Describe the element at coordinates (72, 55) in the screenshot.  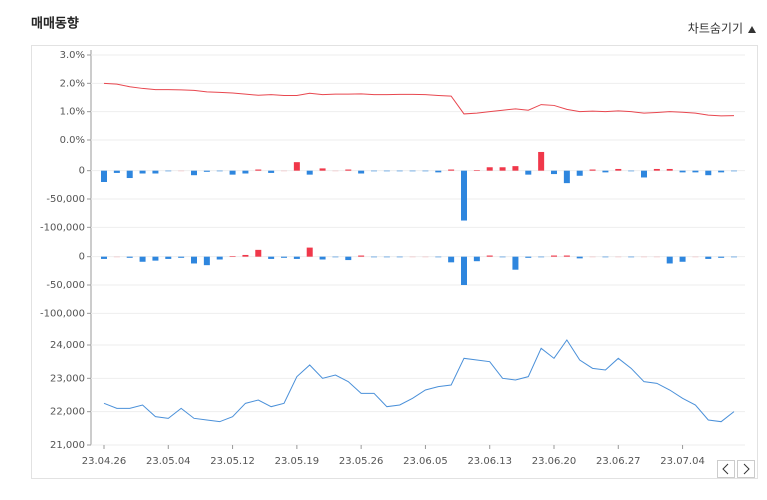
I see `y-tick-label: 3.0%` at that location.